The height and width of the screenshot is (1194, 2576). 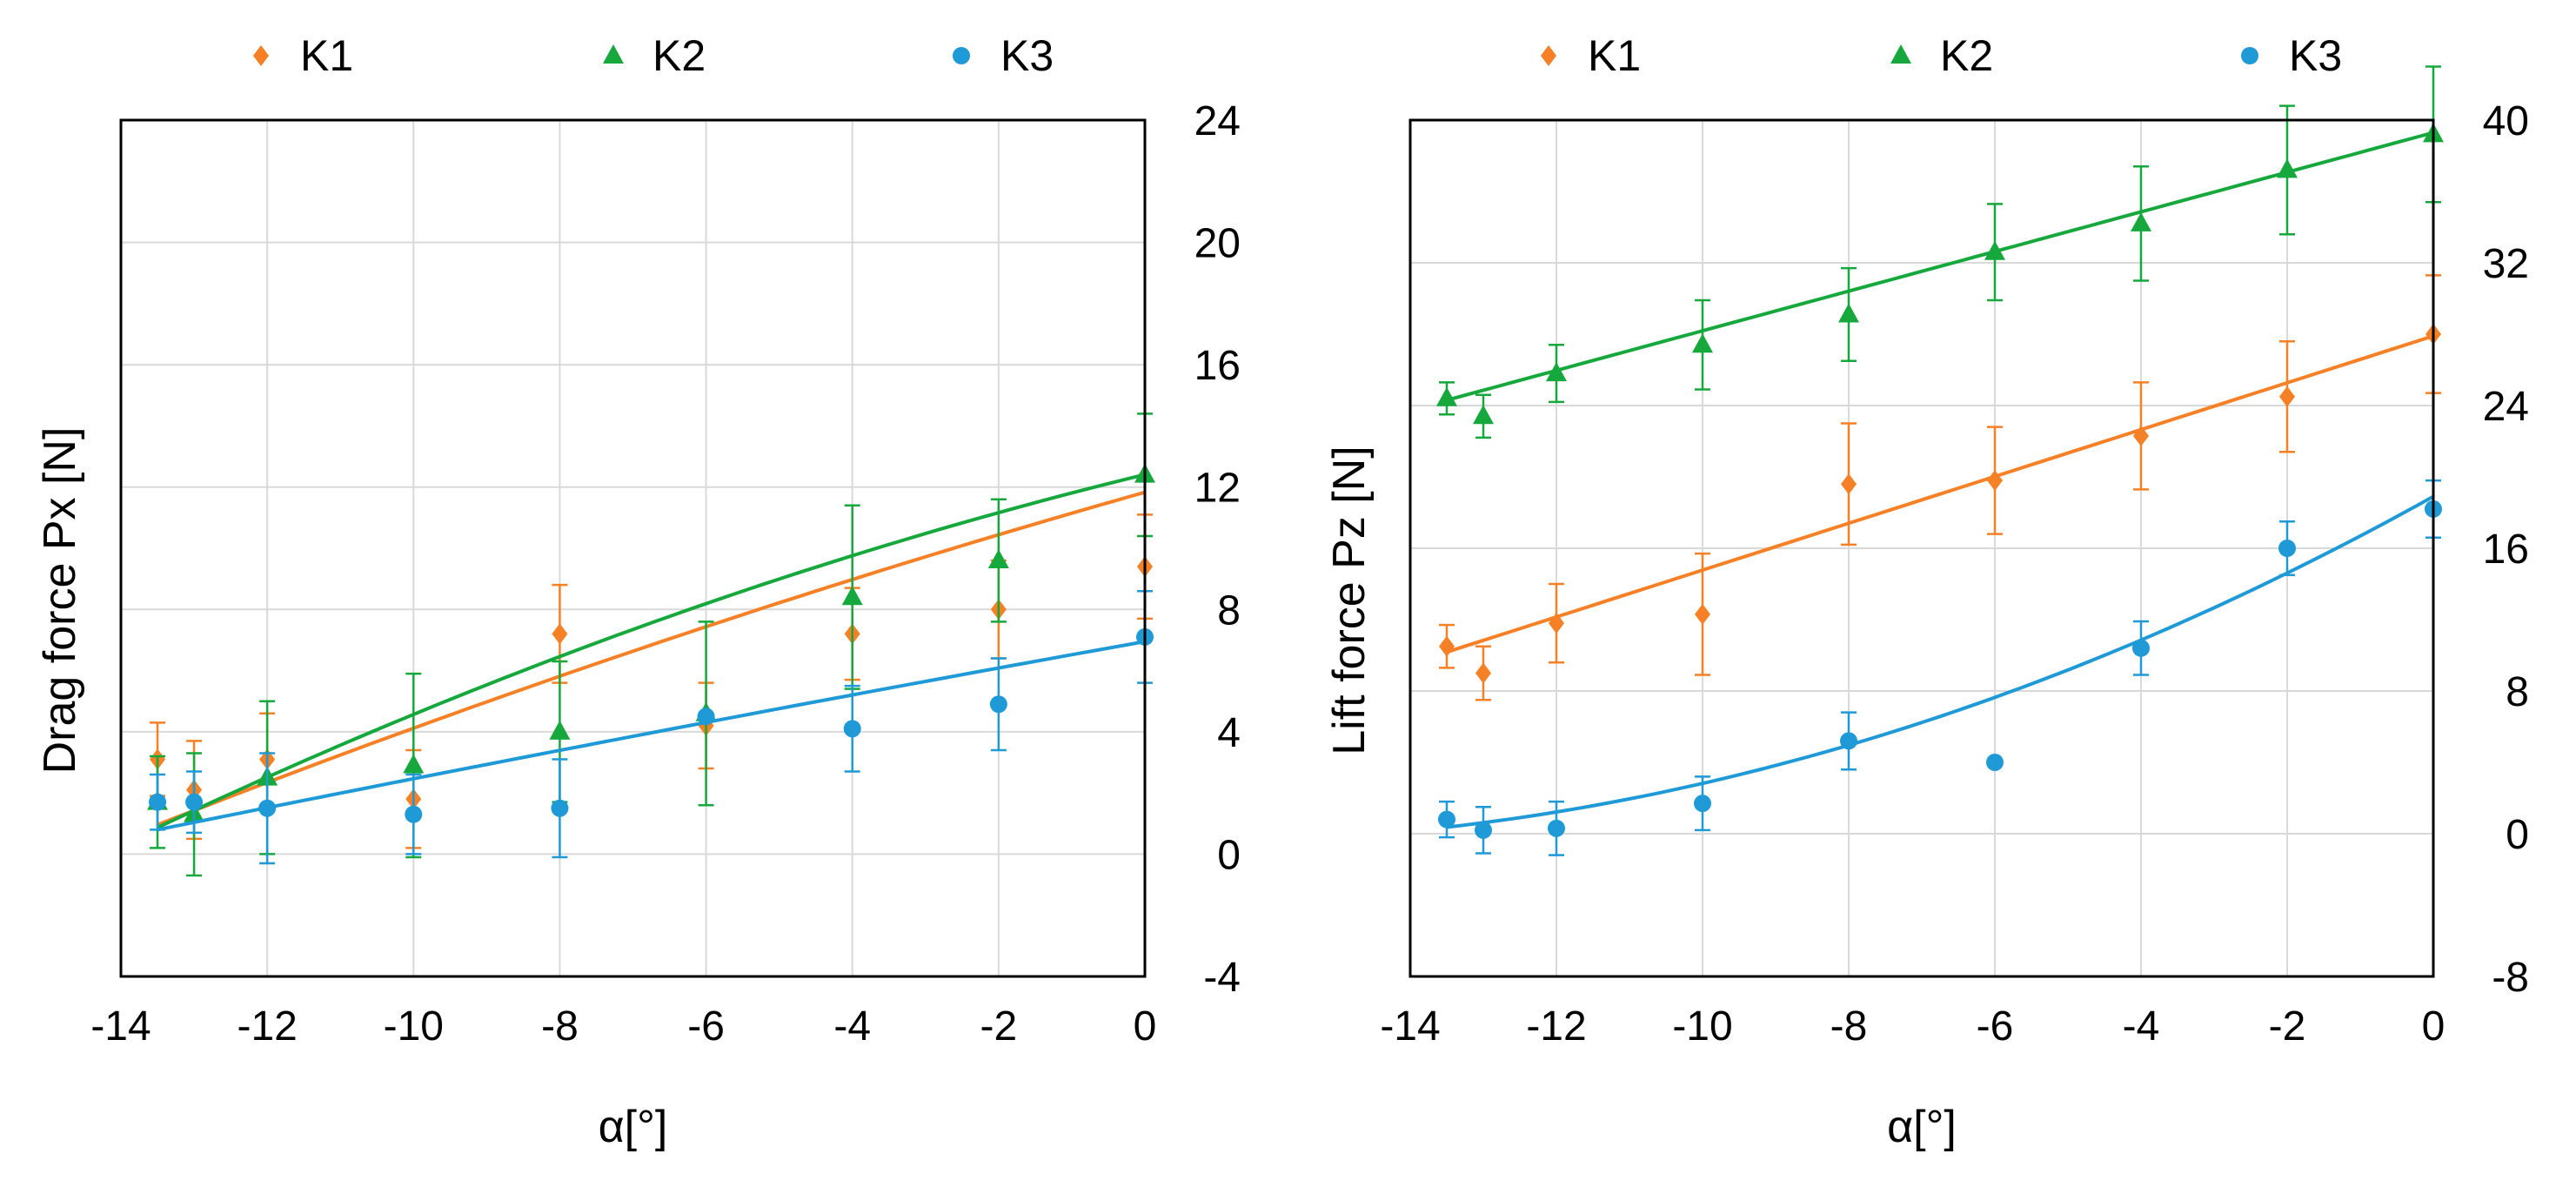 What do you see at coordinates (60, 601) in the screenshot?
I see `y-axis-title: Drag force Px [N]` at bounding box center [60, 601].